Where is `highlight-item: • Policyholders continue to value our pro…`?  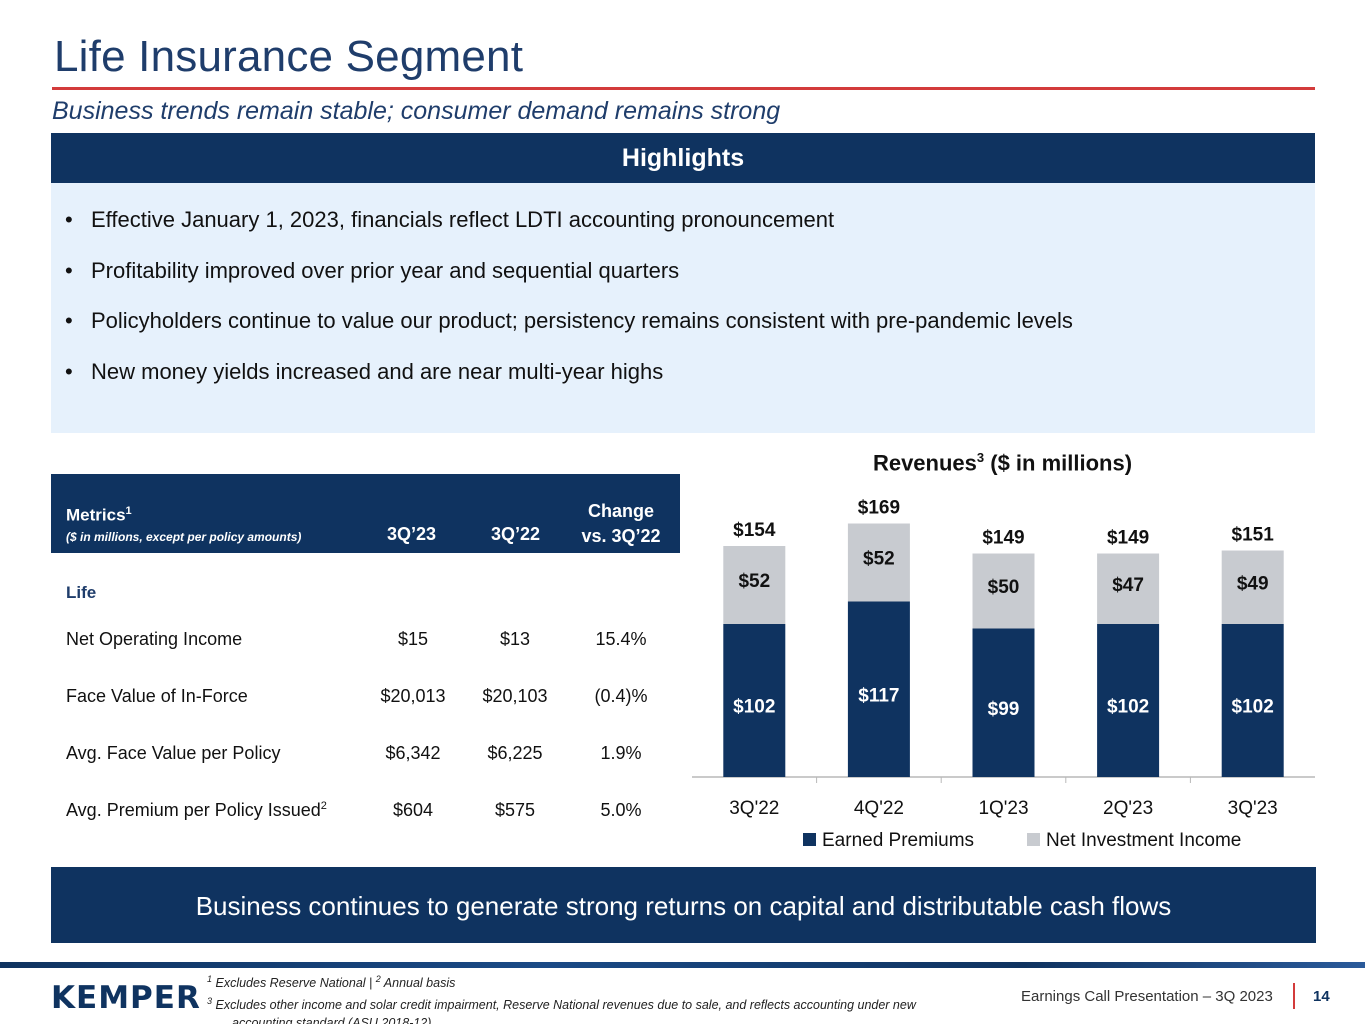
highlight-item: • Policyholders continue to value our pro… is located at coordinates (690, 321).